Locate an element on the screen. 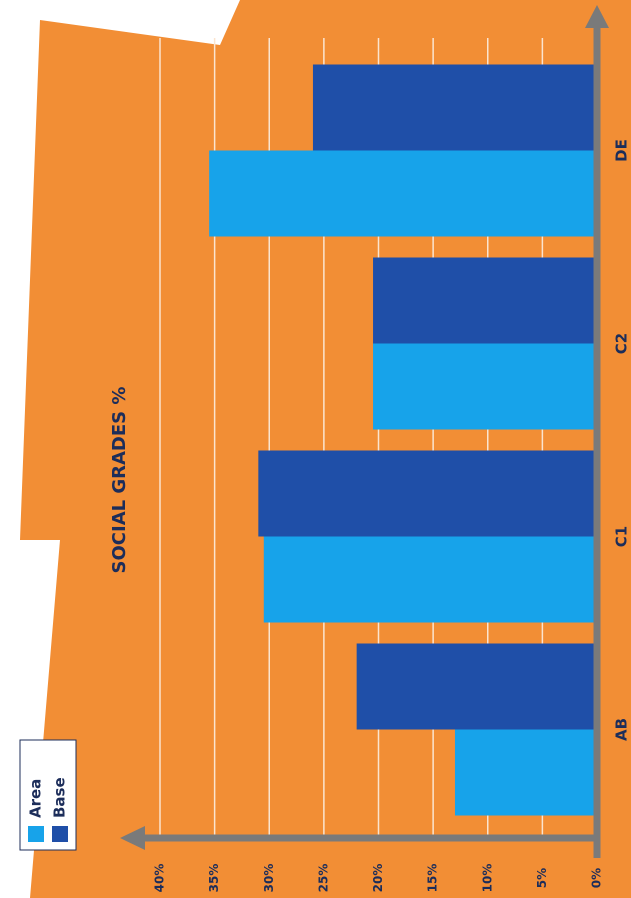  legend-label: Base is located at coordinates (60, 797).